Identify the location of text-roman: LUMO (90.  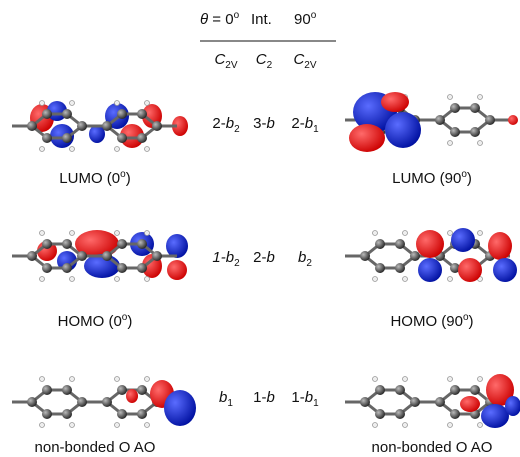
(426, 178).